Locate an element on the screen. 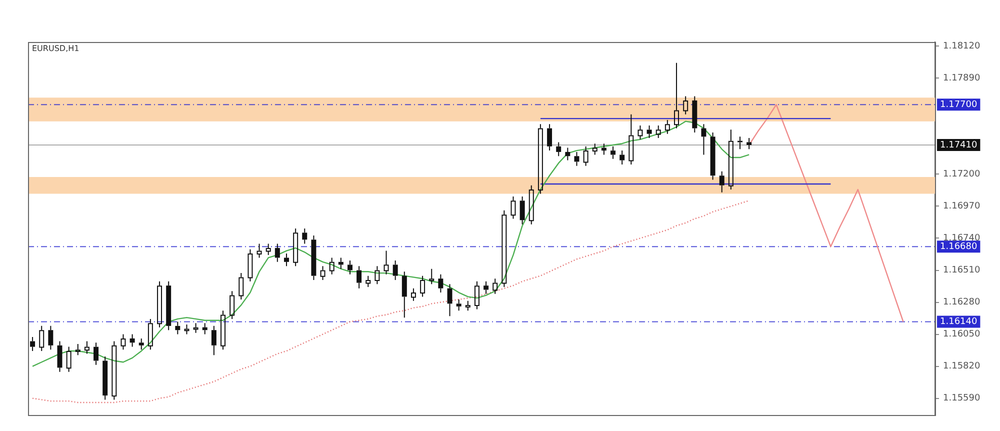 The image size is (1000, 431). ref-line-label: 1.16680 is located at coordinates (959, 247).